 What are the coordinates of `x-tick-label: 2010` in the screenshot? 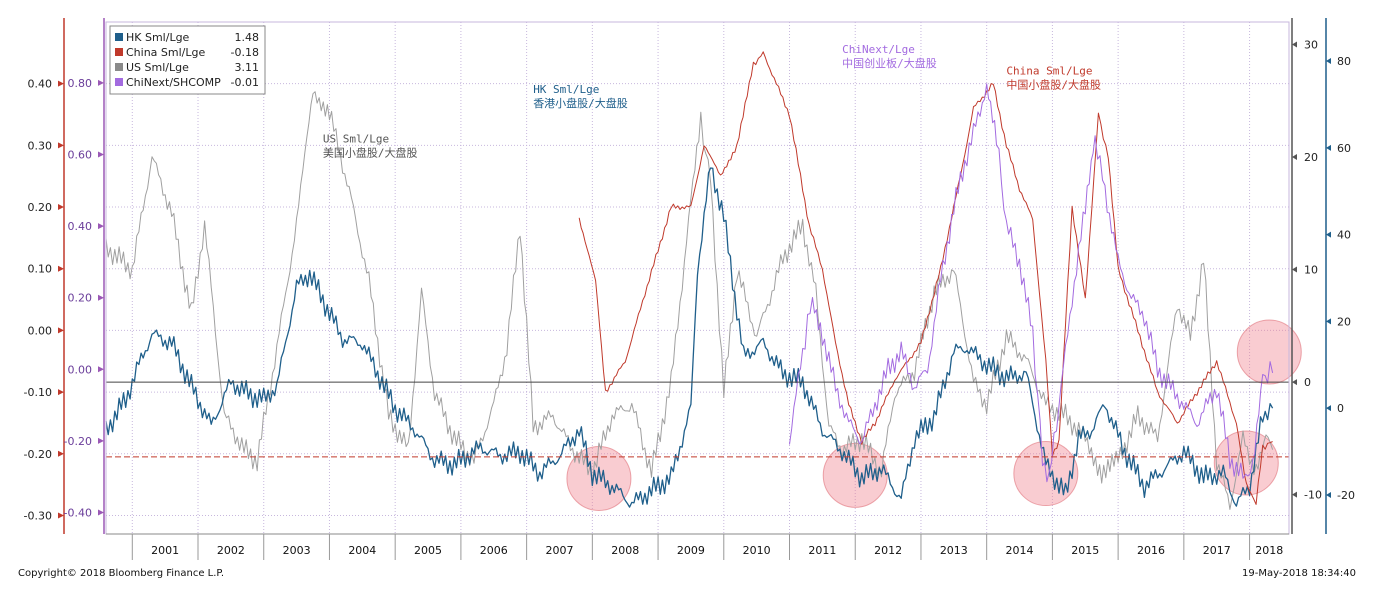 It's located at (757, 550).